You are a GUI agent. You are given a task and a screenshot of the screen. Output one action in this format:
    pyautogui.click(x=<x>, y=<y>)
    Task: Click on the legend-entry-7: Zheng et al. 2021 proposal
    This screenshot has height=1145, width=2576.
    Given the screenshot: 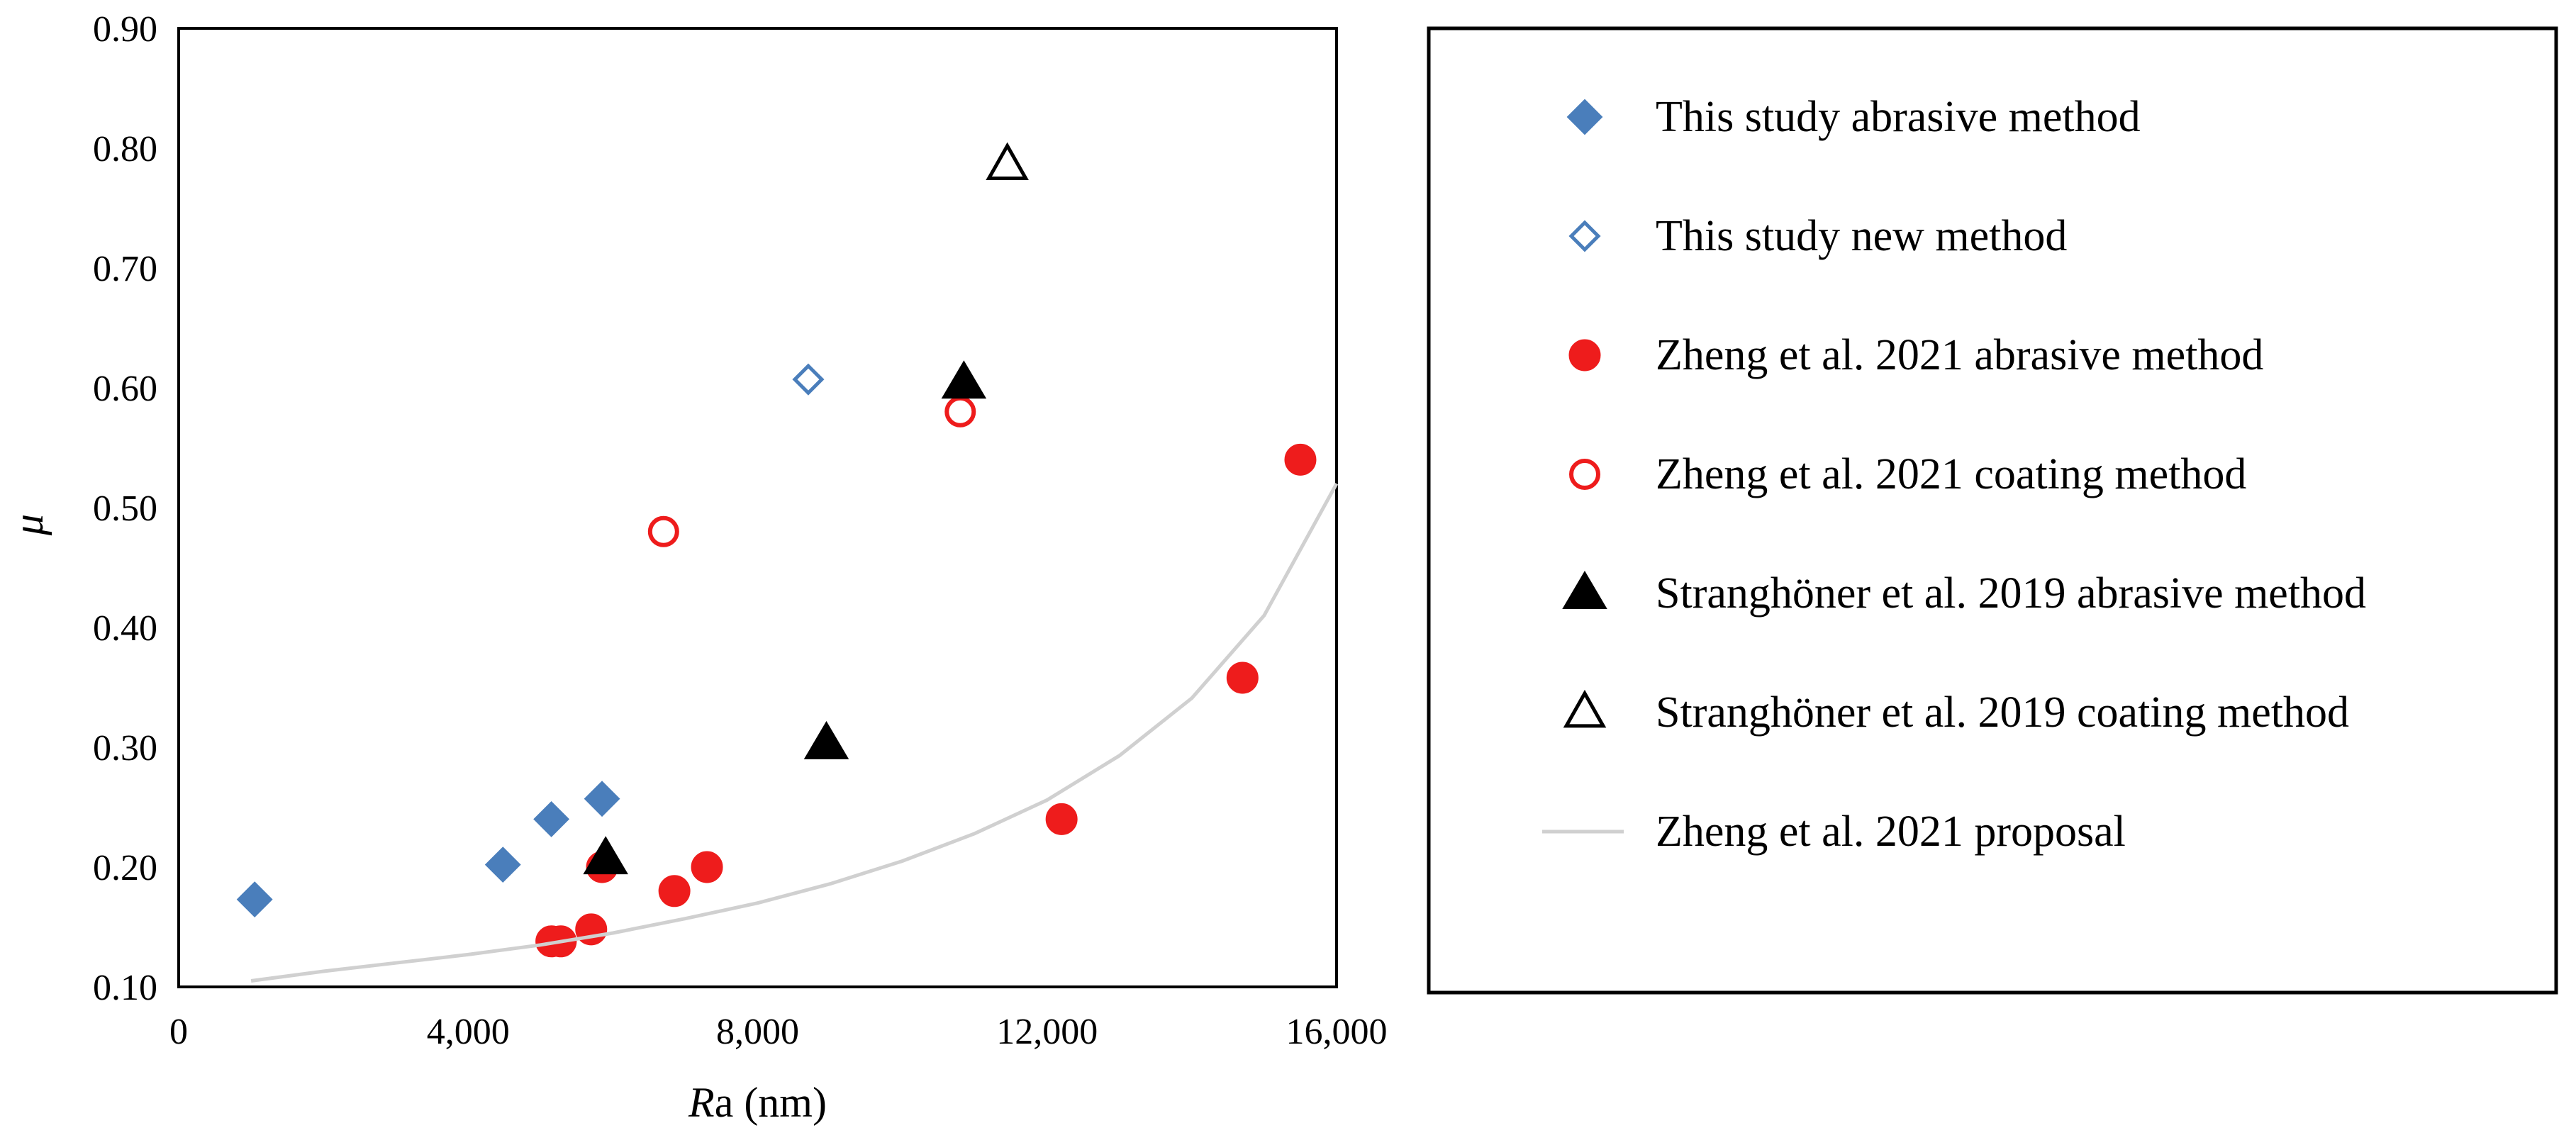 What is the action you would take?
    pyautogui.click(x=1834, y=832)
    